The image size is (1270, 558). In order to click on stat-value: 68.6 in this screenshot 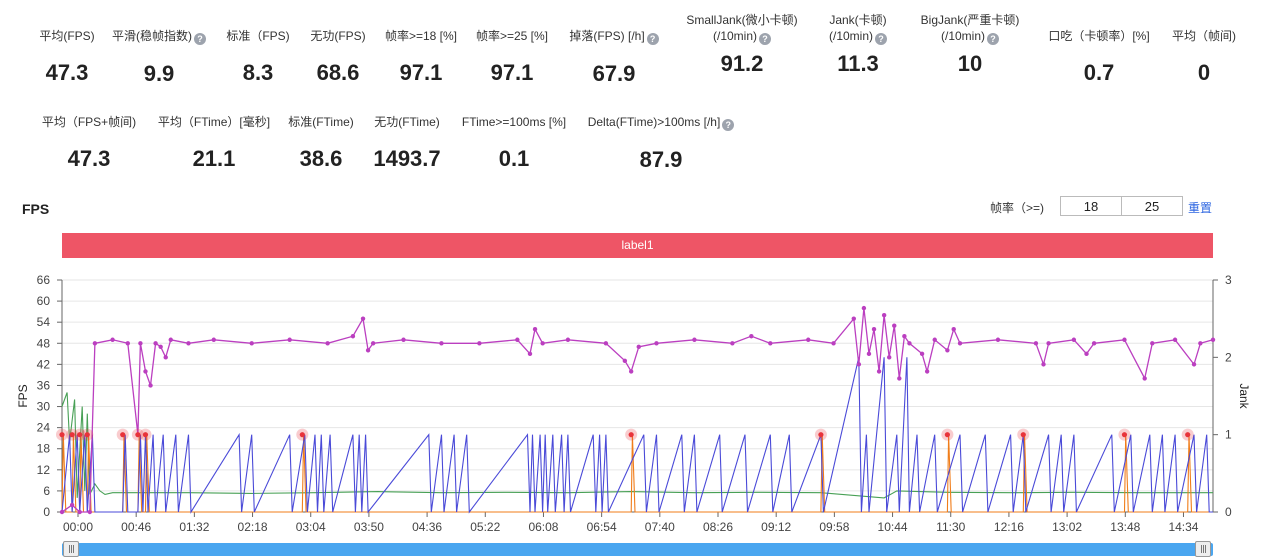, I will do `click(338, 72)`.